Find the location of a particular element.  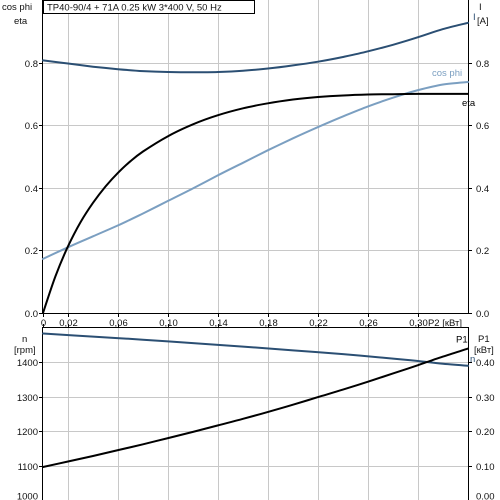

x-tick-label: 0,06 is located at coordinates (118, 323).